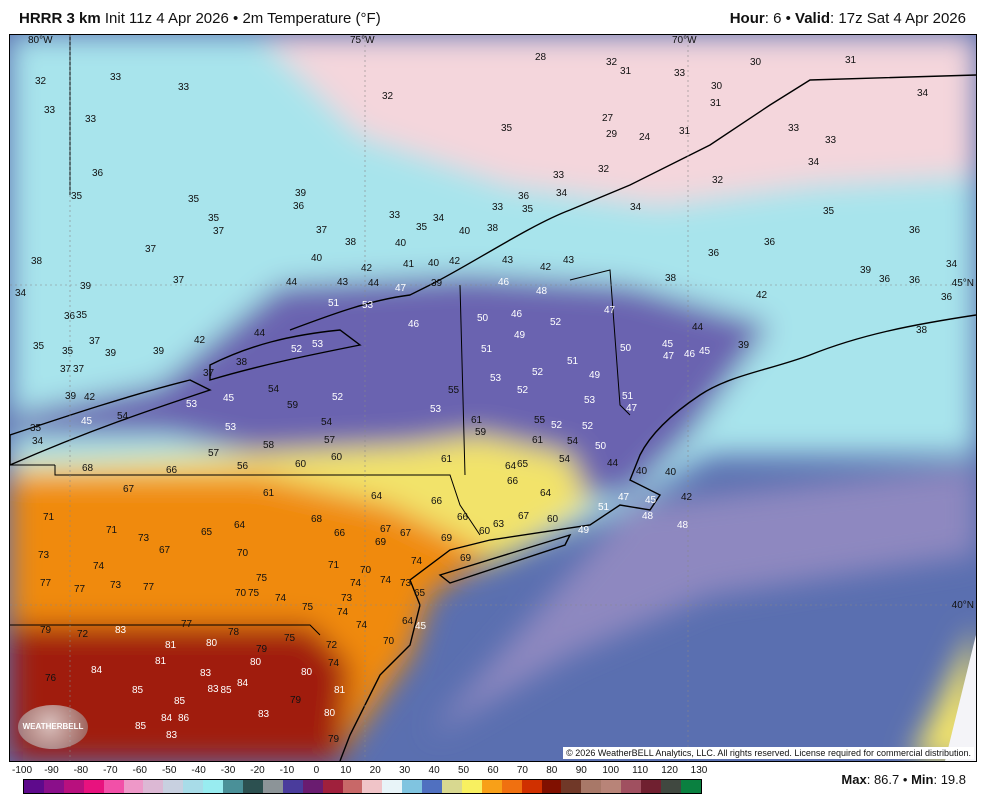 This screenshot has height=808, width=984. What do you see at coordinates (434, 770) in the screenshot?
I see `colorbar-tick-label: 40` at bounding box center [434, 770].